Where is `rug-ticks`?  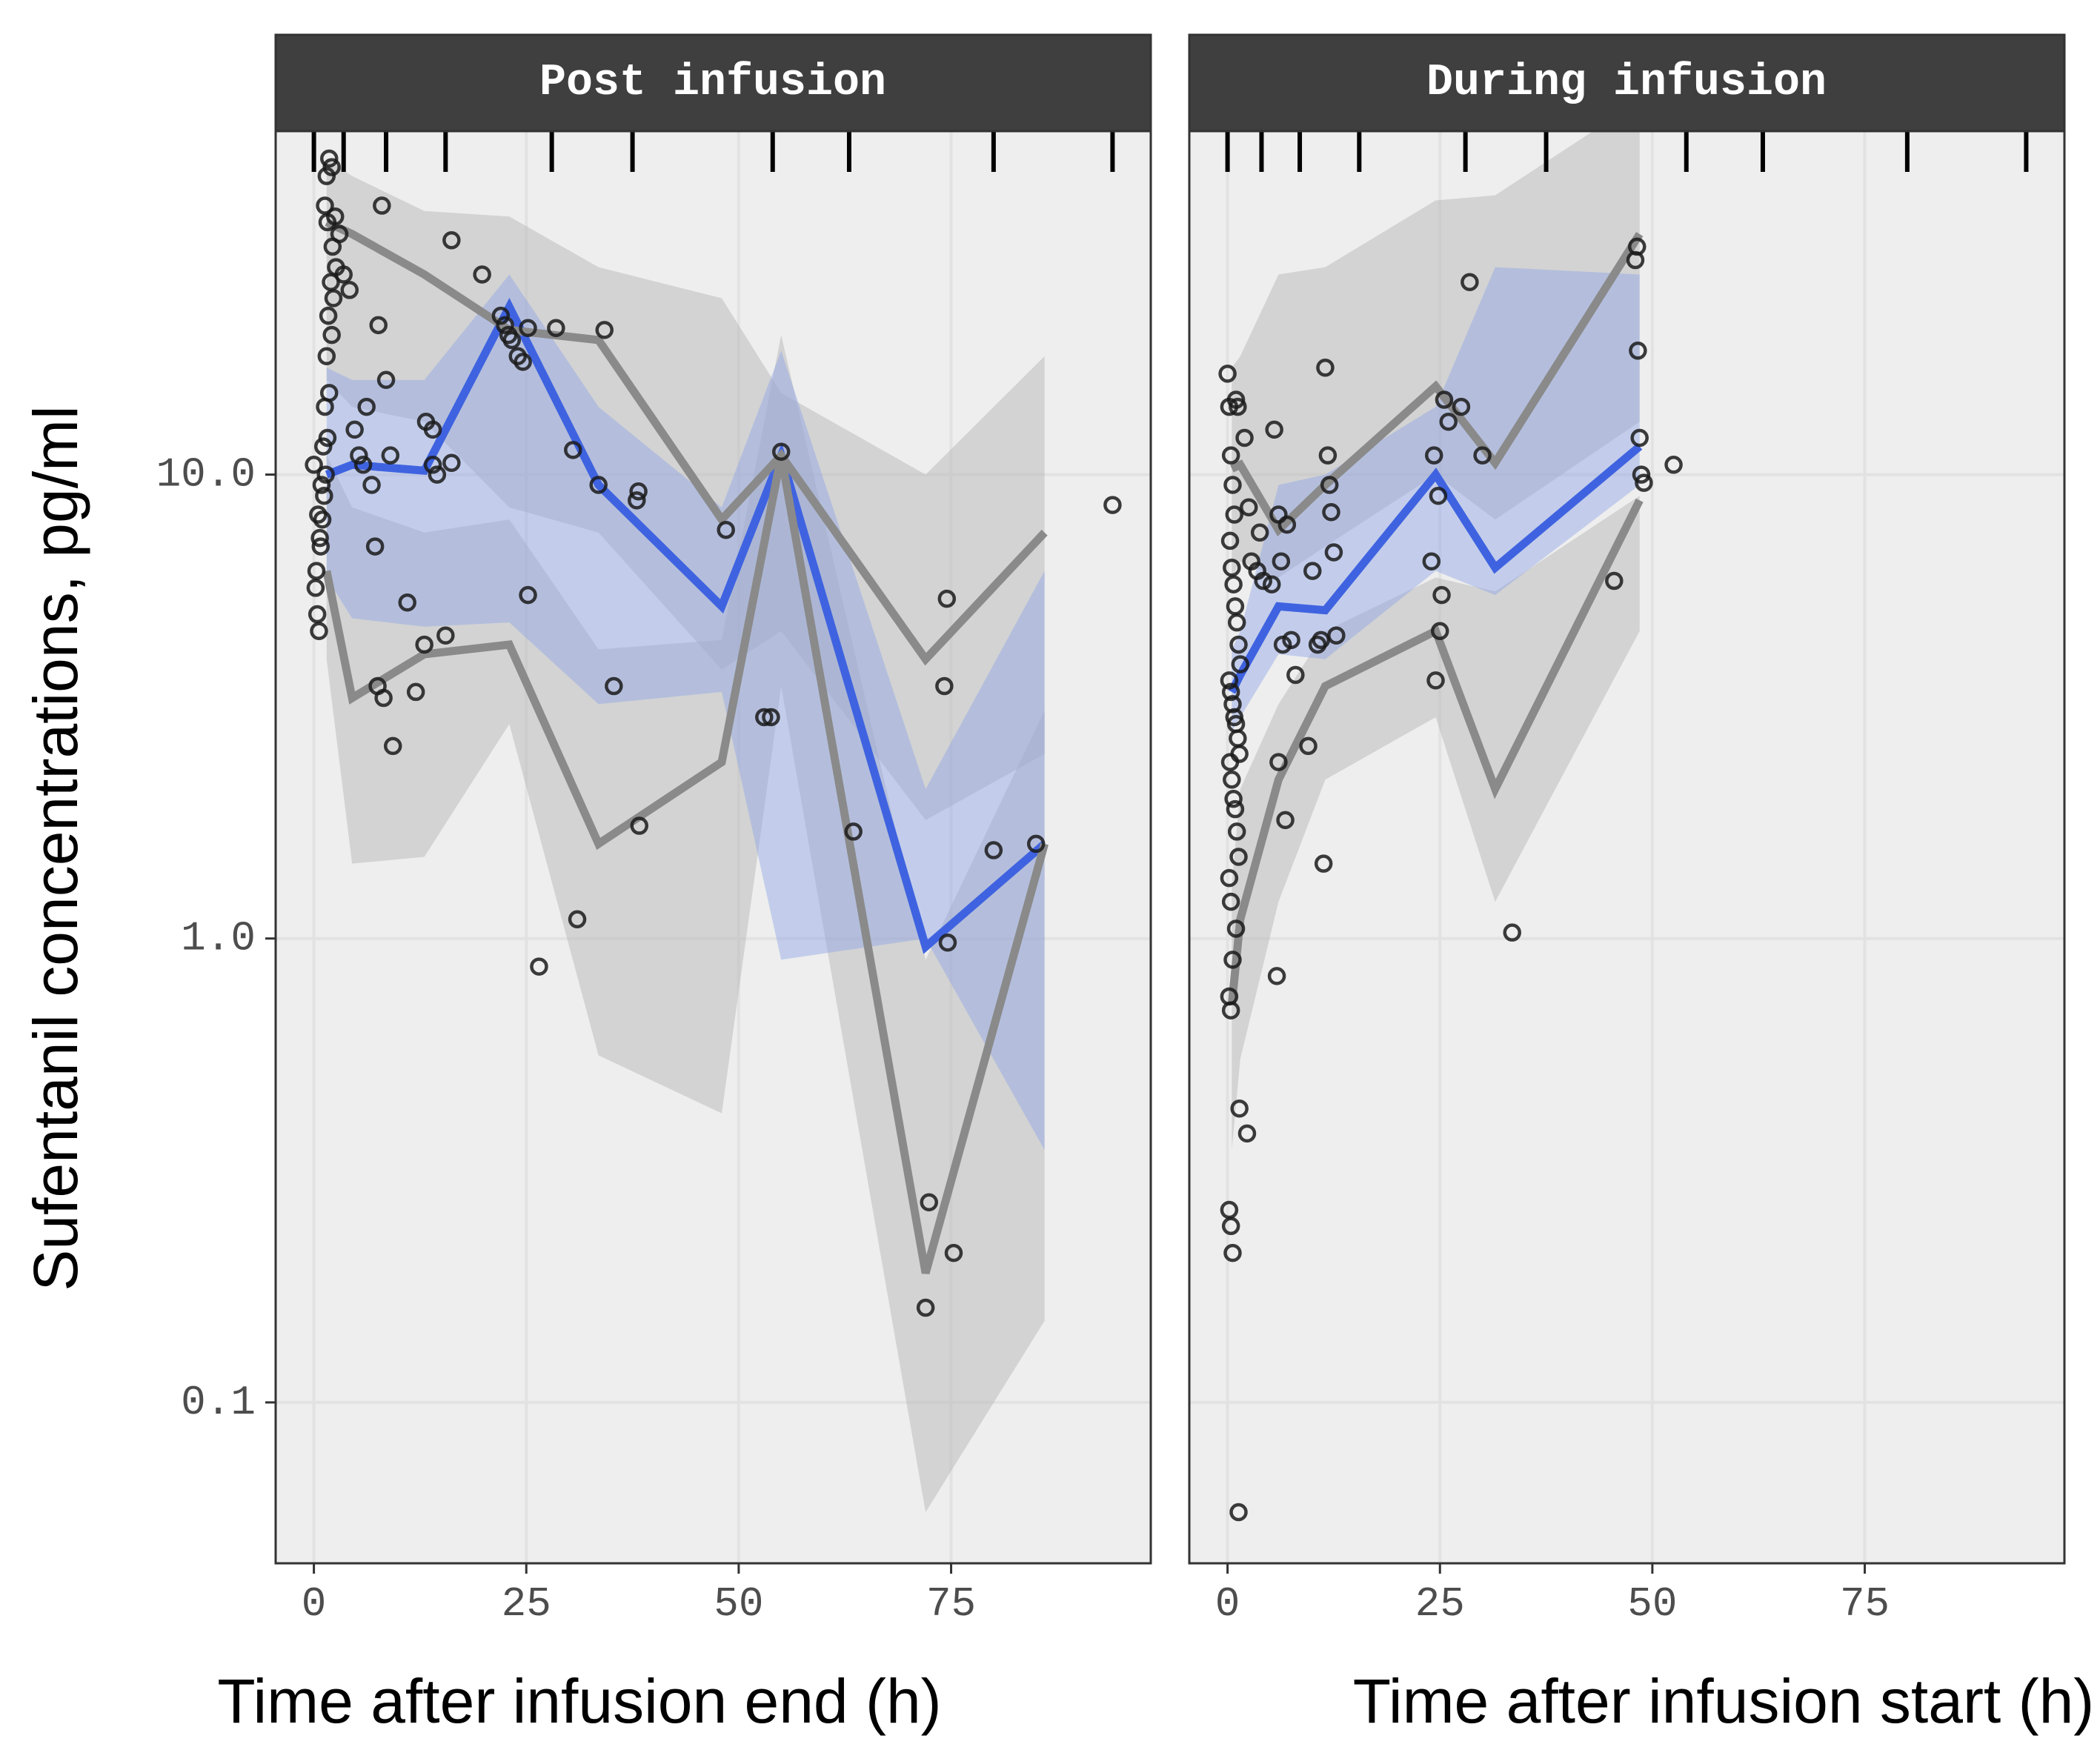 rug-ticks is located at coordinates (1627, 151).